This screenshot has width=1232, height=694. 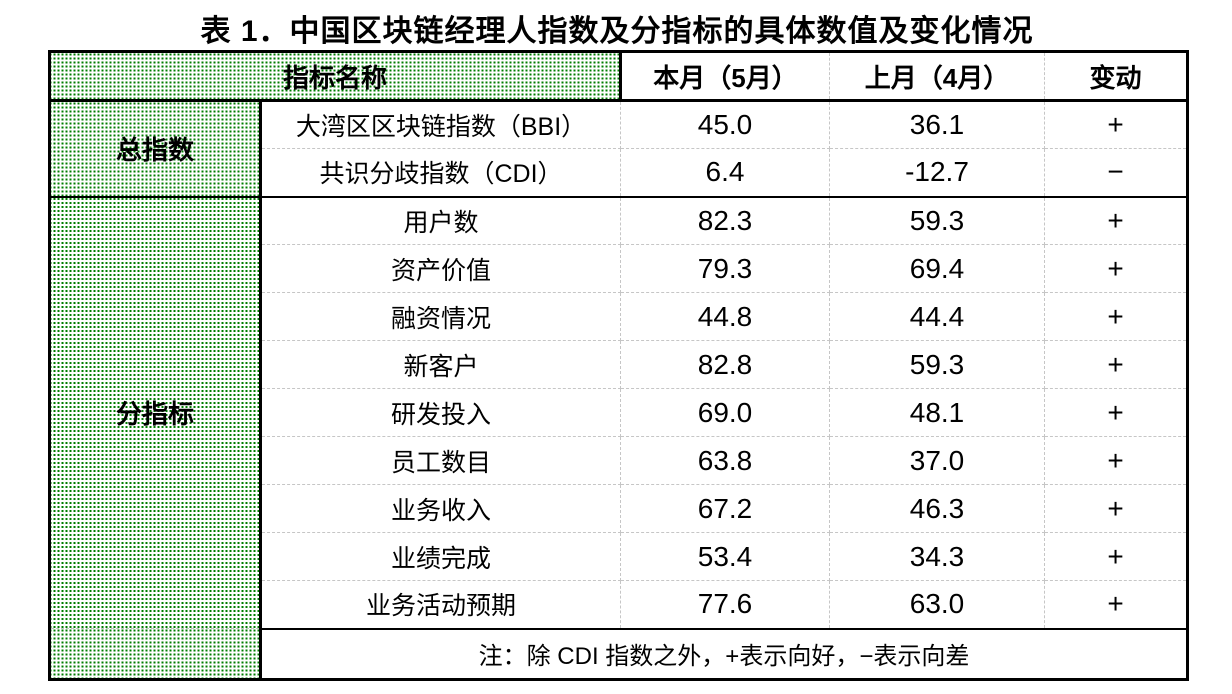 I want to click on note-left-green-cell, so click(x=155, y=654).